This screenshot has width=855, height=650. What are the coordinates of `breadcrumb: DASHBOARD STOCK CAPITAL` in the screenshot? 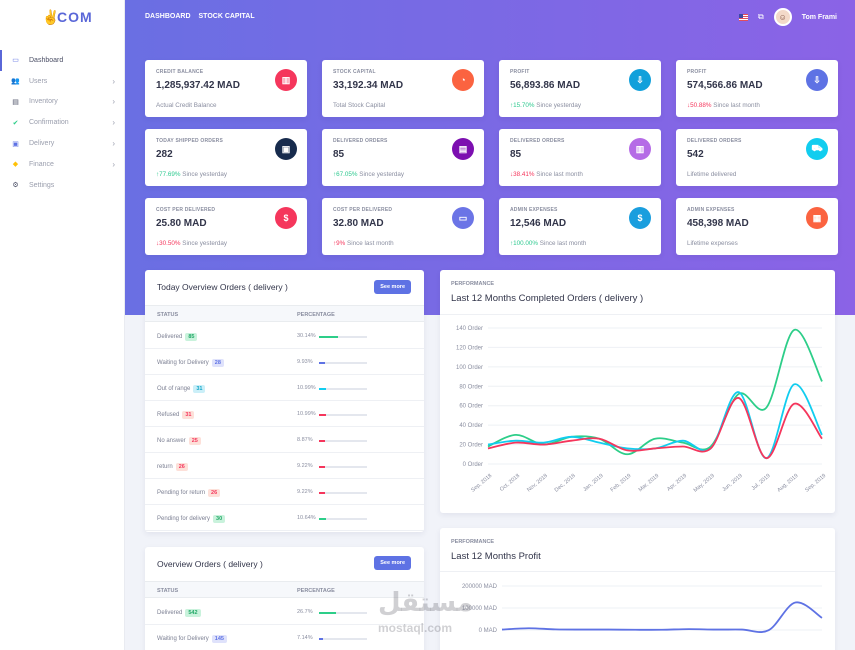 It's located at (200, 16).